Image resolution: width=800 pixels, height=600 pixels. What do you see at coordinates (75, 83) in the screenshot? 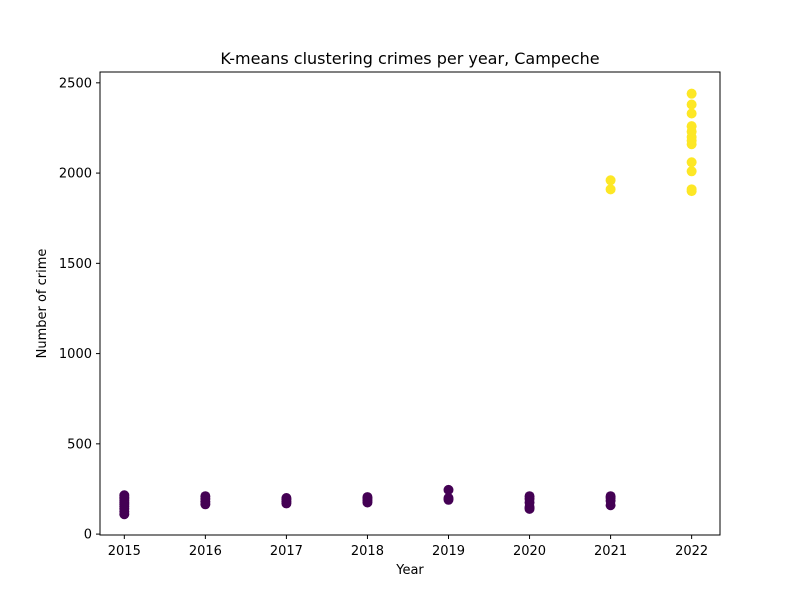
I see `y-tick-label: 2500` at bounding box center [75, 83].